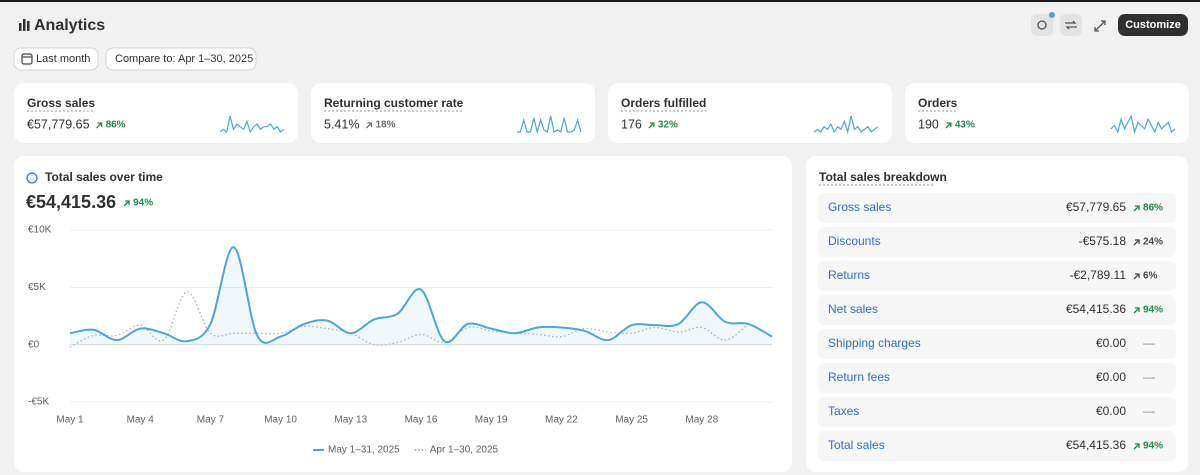 The height and width of the screenshot is (475, 1200). I want to click on row-label: Returns, so click(849, 275).